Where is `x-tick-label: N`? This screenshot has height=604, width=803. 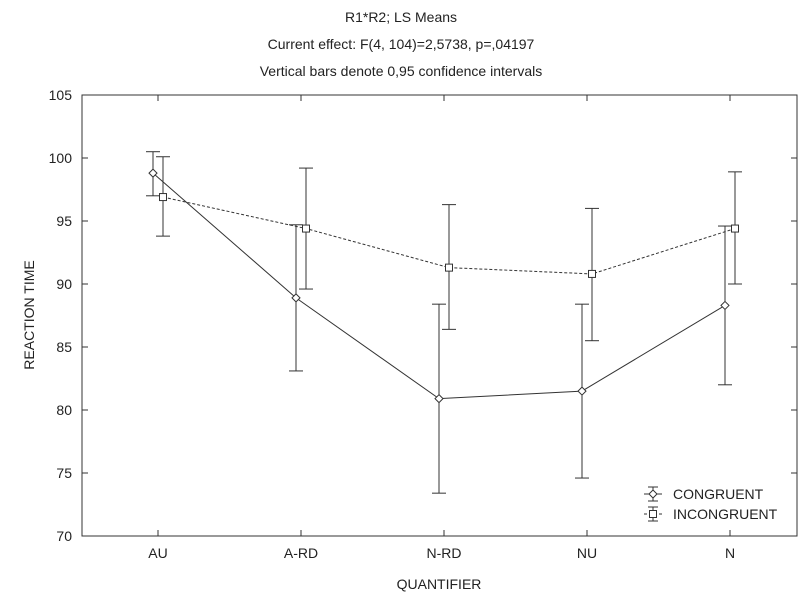 x-tick-label: N is located at coordinates (730, 553).